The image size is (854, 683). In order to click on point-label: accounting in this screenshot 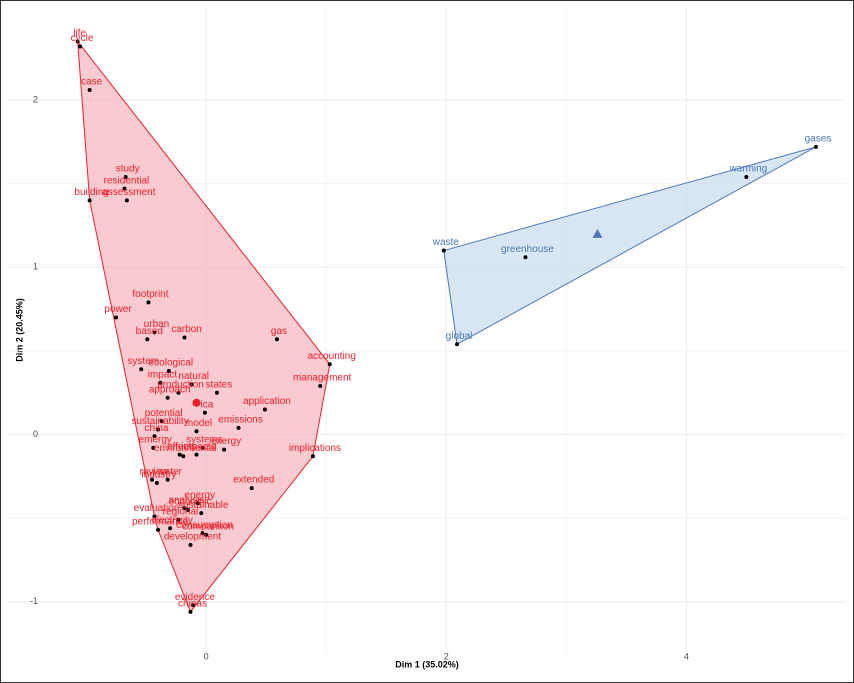, I will do `click(332, 356)`.